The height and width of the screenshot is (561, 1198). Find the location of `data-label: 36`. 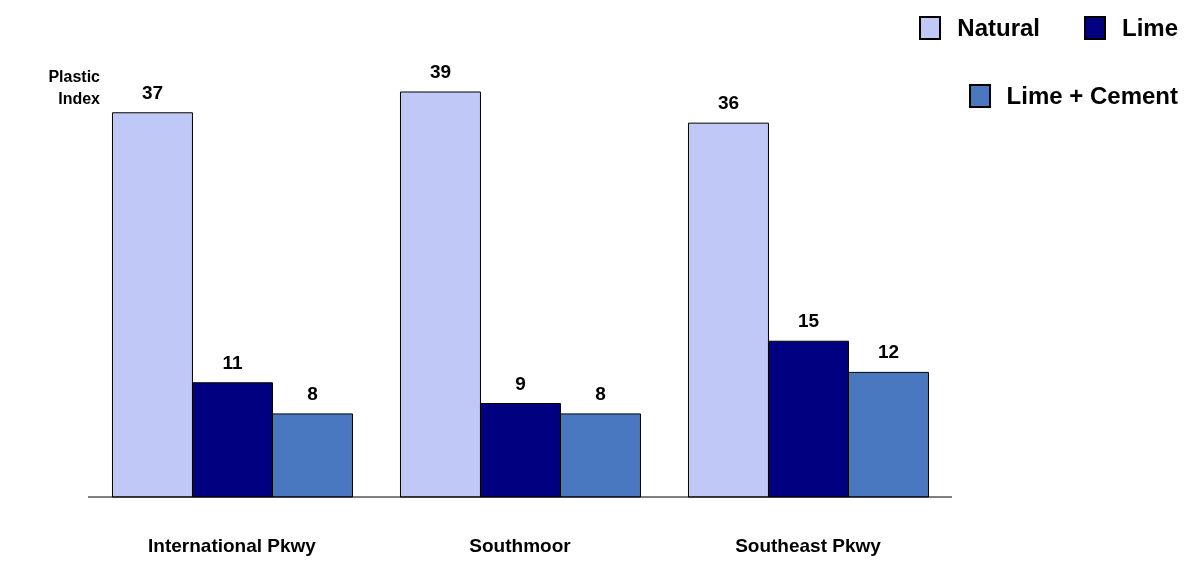

data-label: 36 is located at coordinates (728, 103).